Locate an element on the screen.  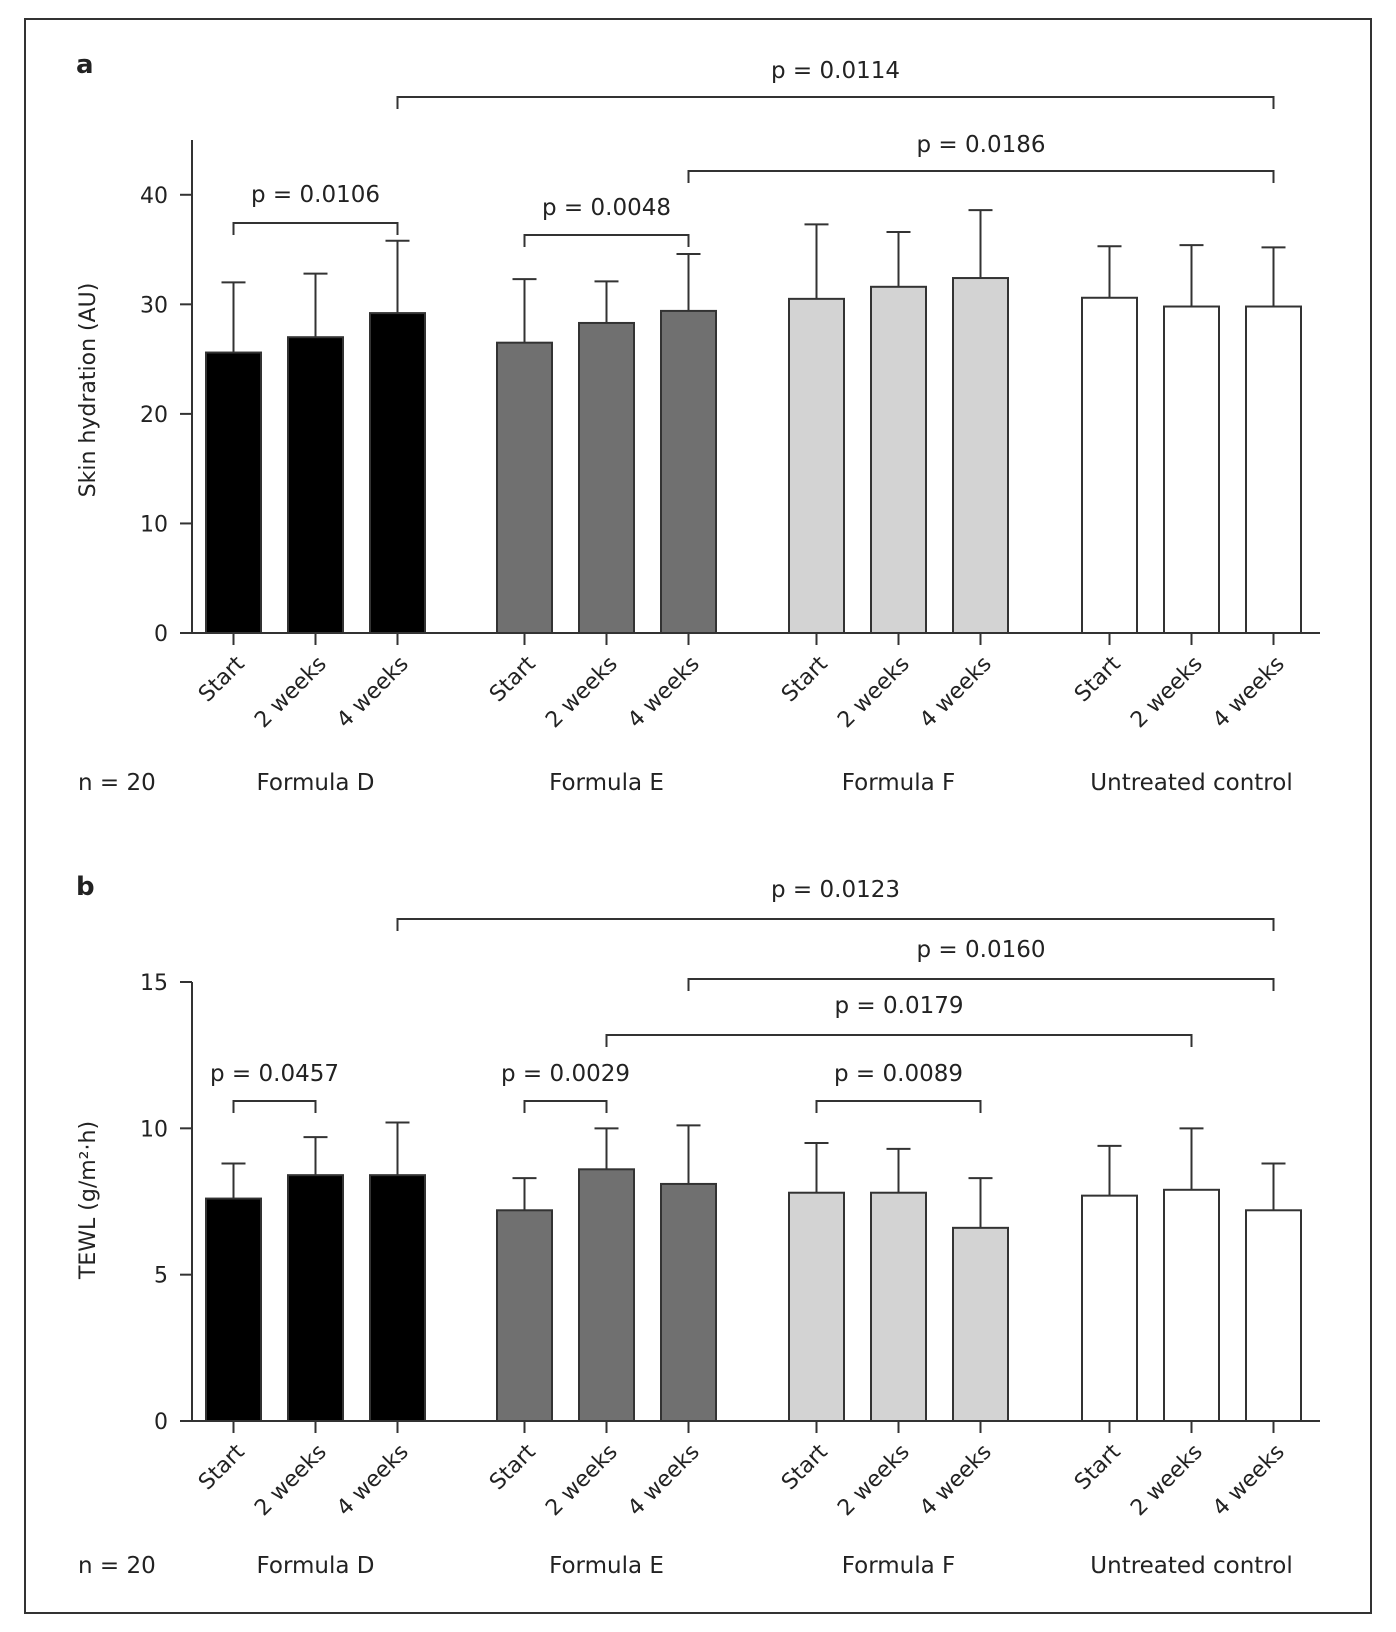
p-value-label: p = 0.0186 is located at coordinates (981, 145).